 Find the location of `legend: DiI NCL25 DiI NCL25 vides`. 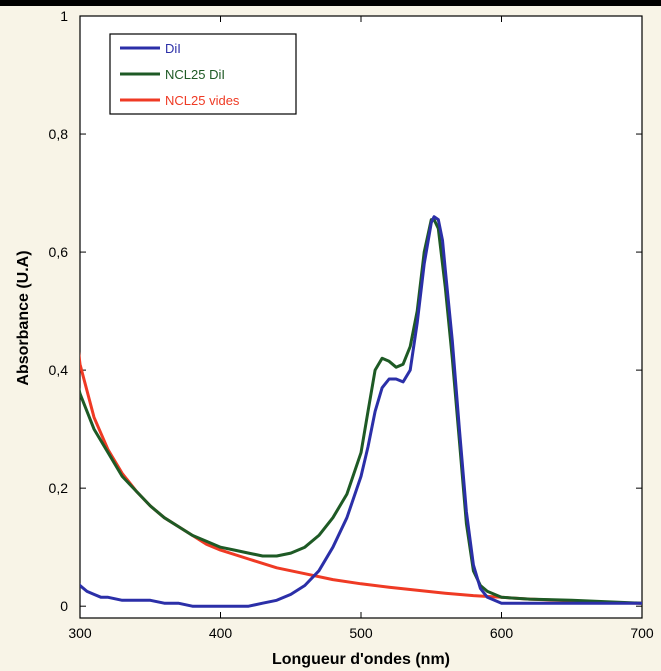

legend: DiI NCL25 DiI NCL25 vides is located at coordinates (203, 74).